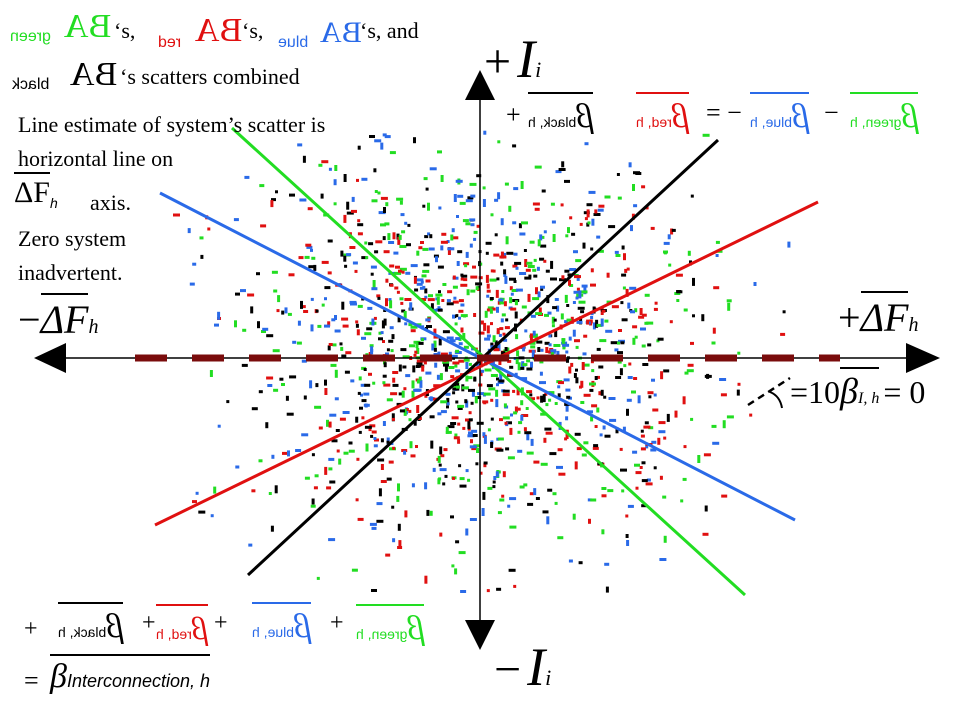 The height and width of the screenshot is (720, 960). What do you see at coordinates (724, 112) in the screenshot?
I see `top-eq-equals: = −` at bounding box center [724, 112].